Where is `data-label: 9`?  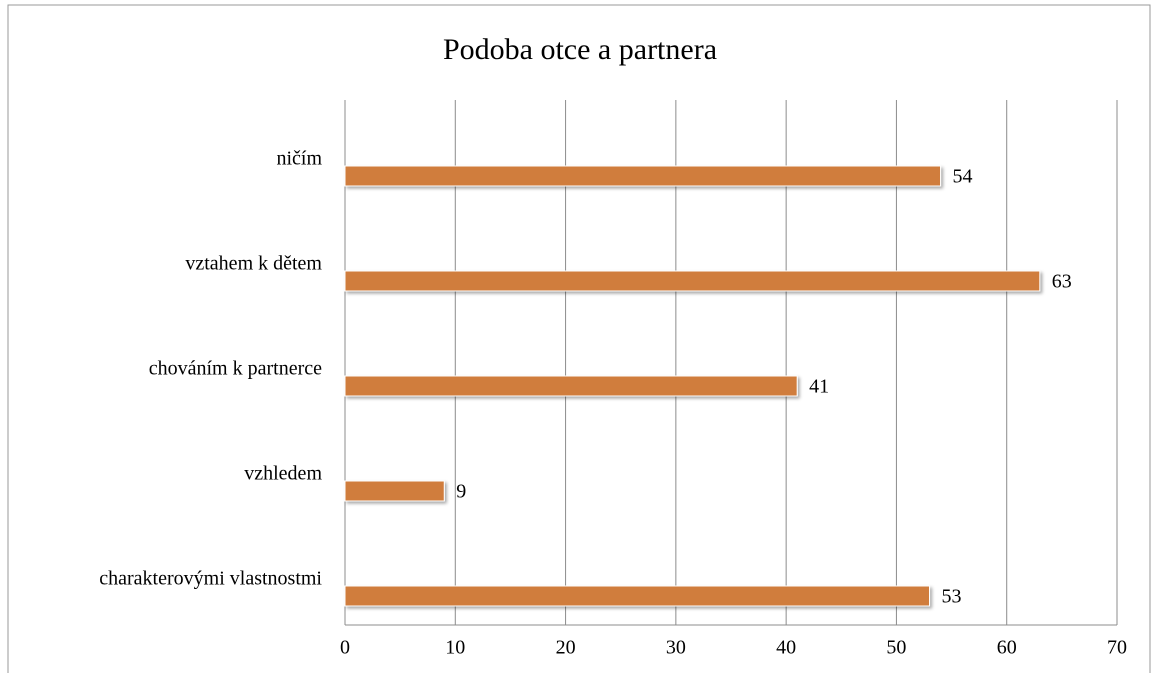 data-label: 9 is located at coordinates (461, 492).